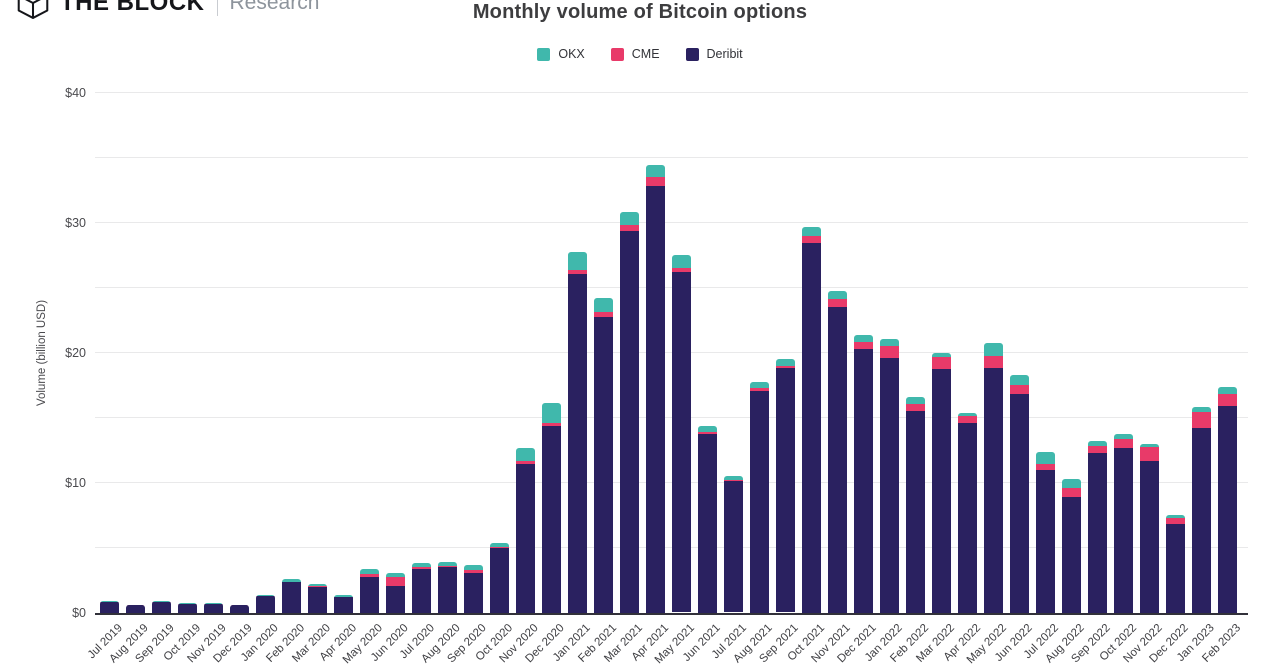  I want to click on bar-sep-2021, so click(785, 486).